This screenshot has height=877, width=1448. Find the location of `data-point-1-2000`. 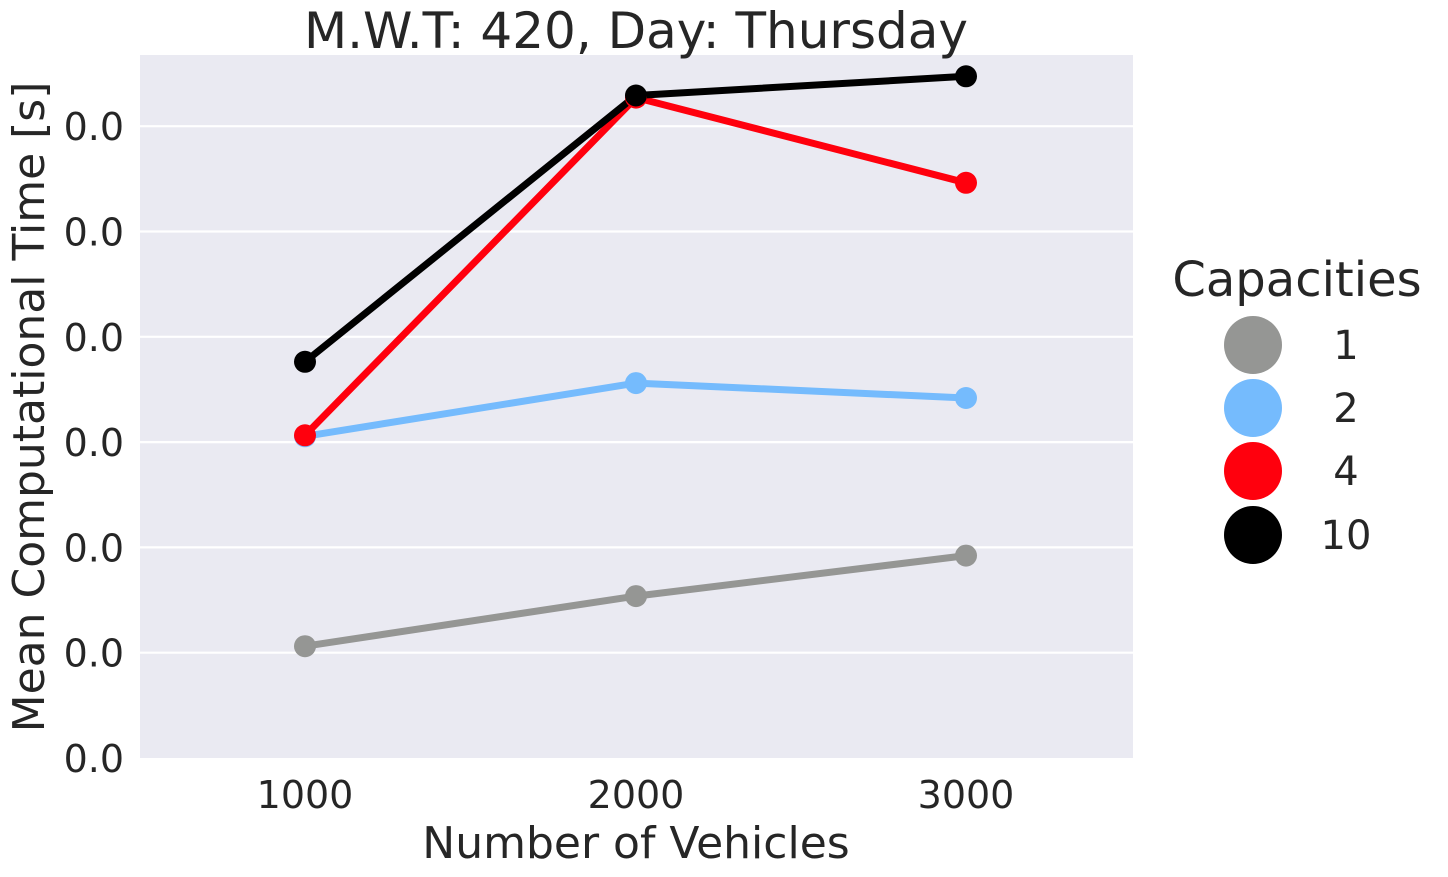

data-point-1-2000 is located at coordinates (636, 596).